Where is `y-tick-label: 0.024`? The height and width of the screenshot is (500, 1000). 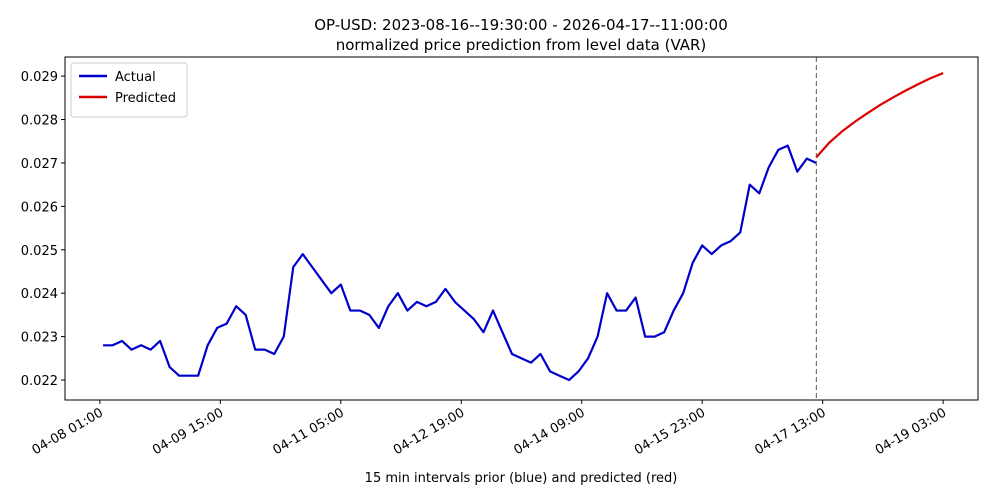
y-tick-label: 0.024 is located at coordinates (39, 294).